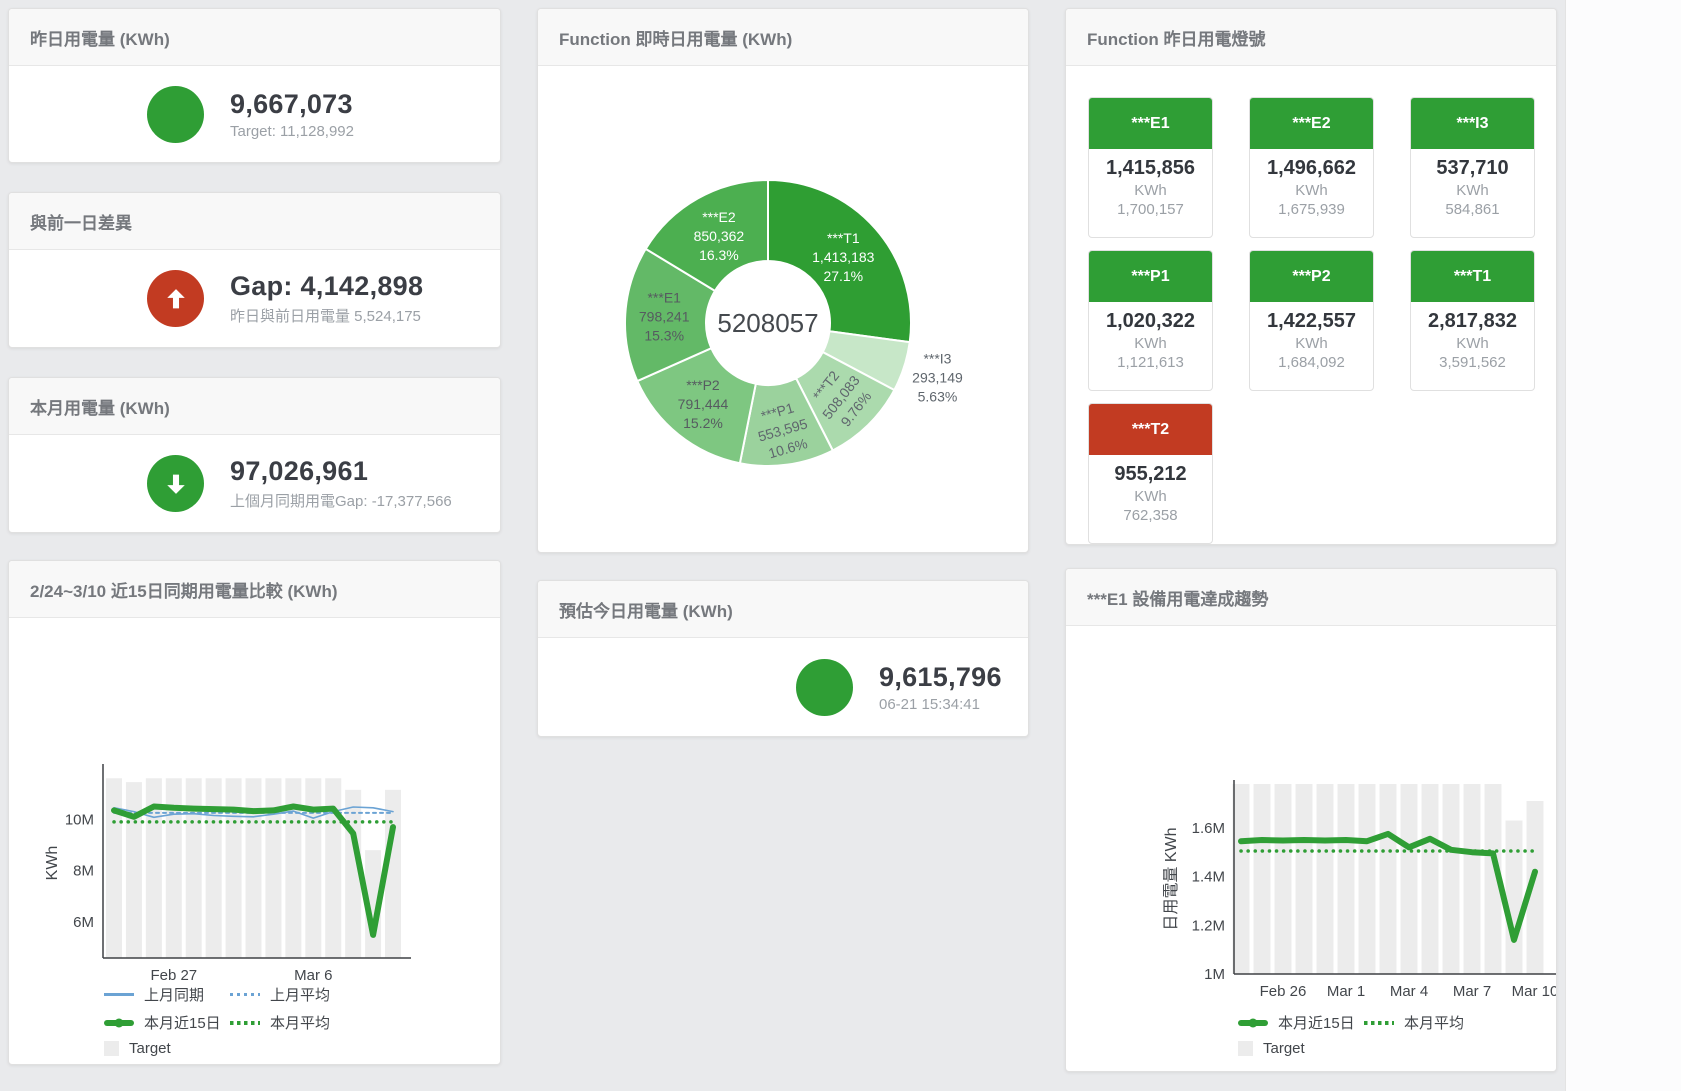  Describe the element at coordinates (783, 609) in the screenshot. I see `card-header: 預估今日用電量 (KWh)` at that location.